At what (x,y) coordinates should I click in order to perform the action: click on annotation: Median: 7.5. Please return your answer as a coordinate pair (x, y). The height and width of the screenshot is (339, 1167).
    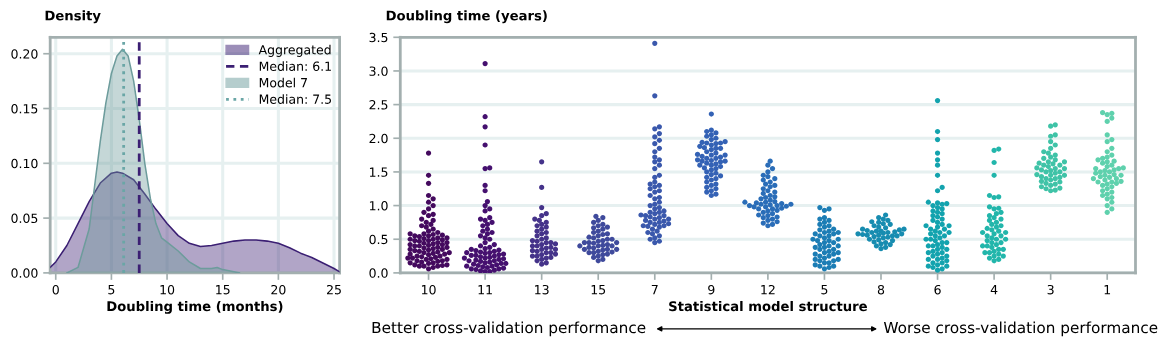
    Looking at the image, I should click on (295, 99).